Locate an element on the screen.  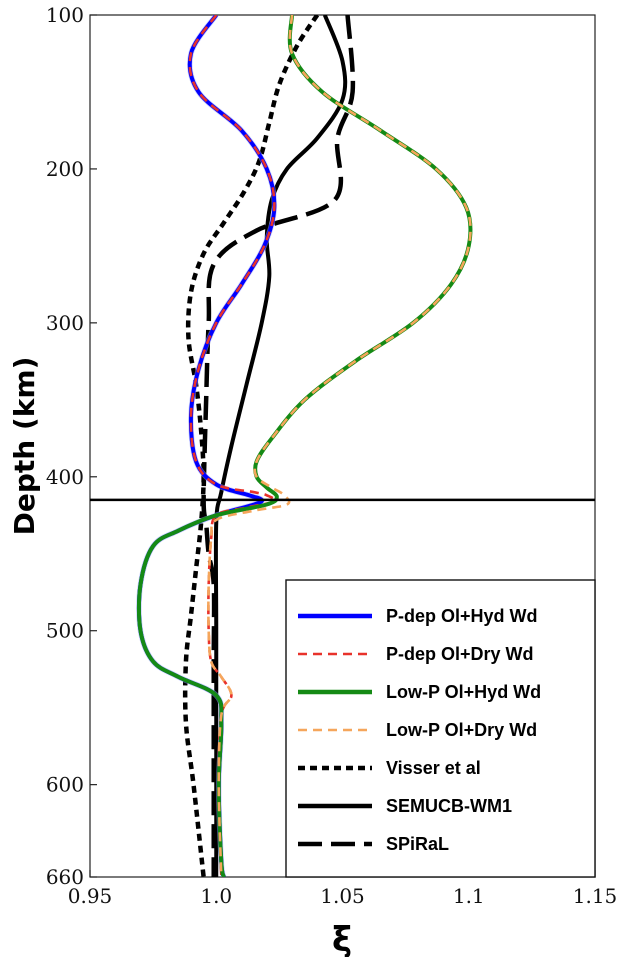
legend-label: SEMUCB-WM1 is located at coordinates (449, 806).